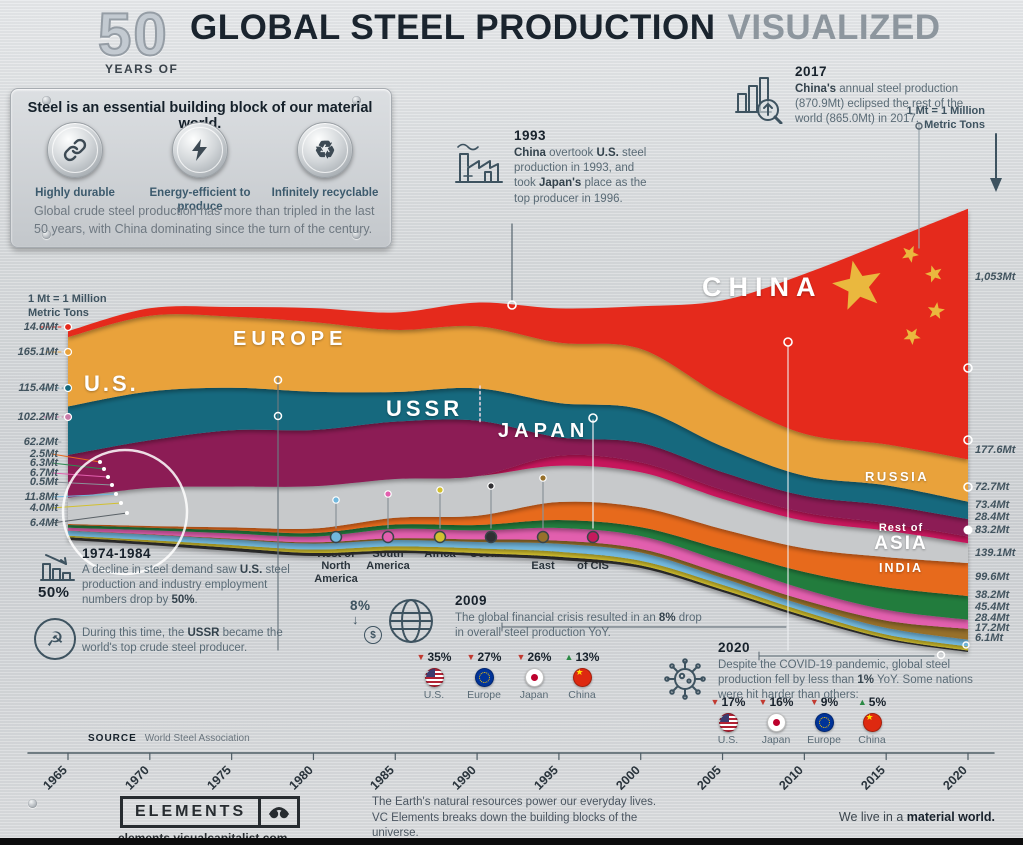 The width and height of the screenshot is (1023, 845). What do you see at coordinates (43, 473) in the screenshot?
I see `left-axis-label: 6.7Mt` at bounding box center [43, 473].